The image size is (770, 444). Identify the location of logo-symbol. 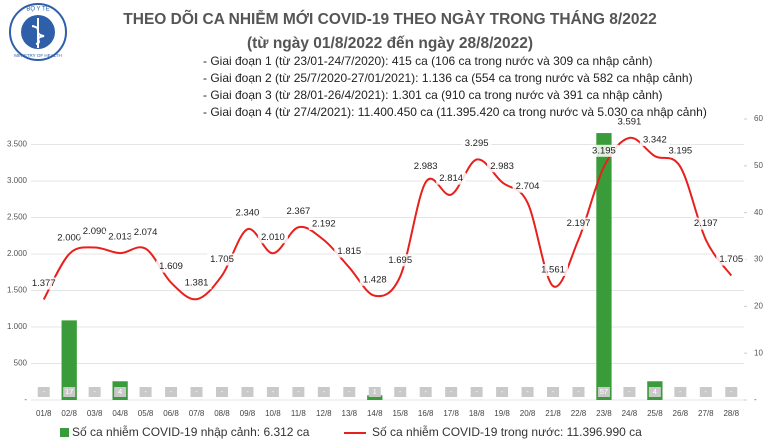
(38, 33).